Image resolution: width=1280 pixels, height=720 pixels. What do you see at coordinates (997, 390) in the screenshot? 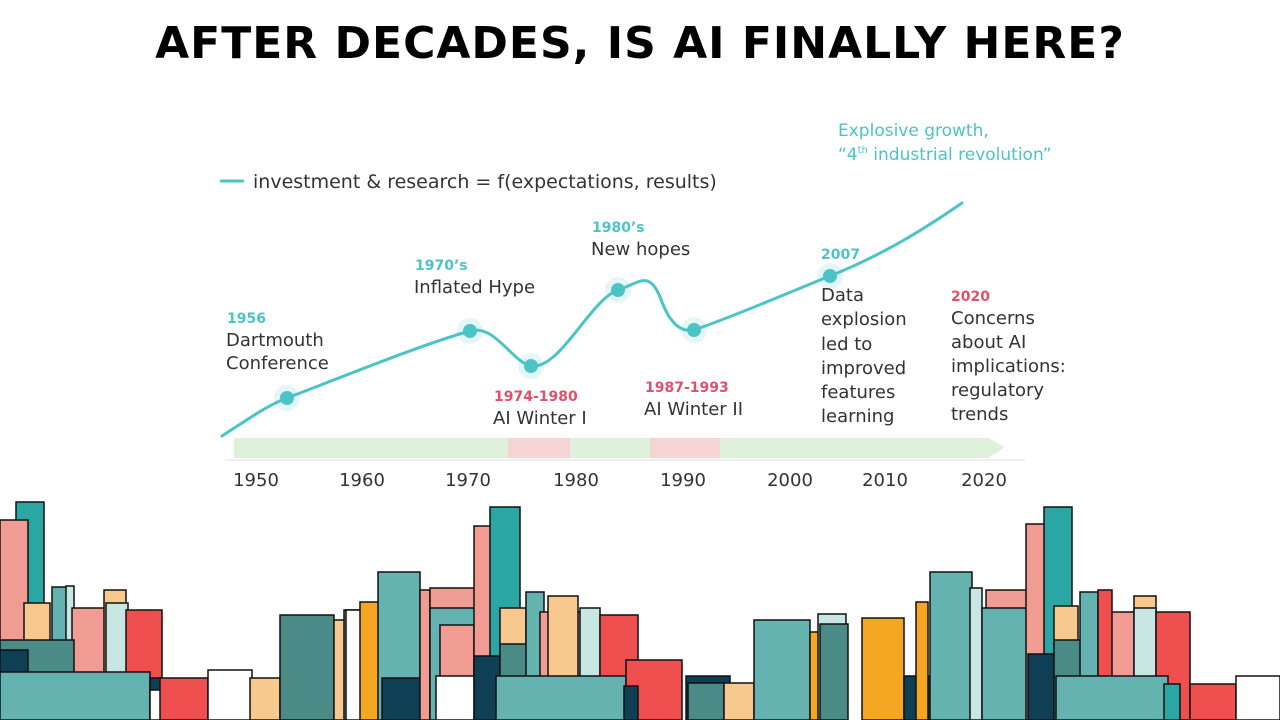
I see `milestone-2020-line4: regulatory` at bounding box center [997, 390].